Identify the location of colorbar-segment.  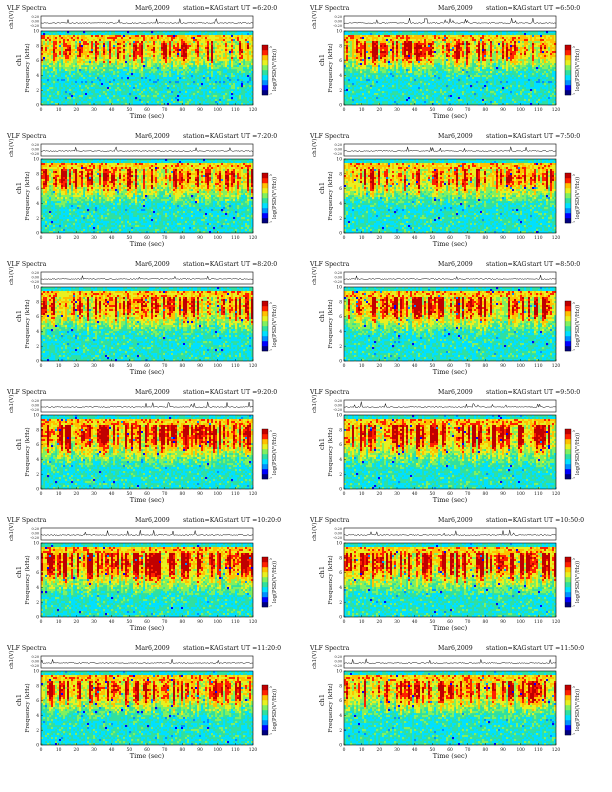
(265, 88).